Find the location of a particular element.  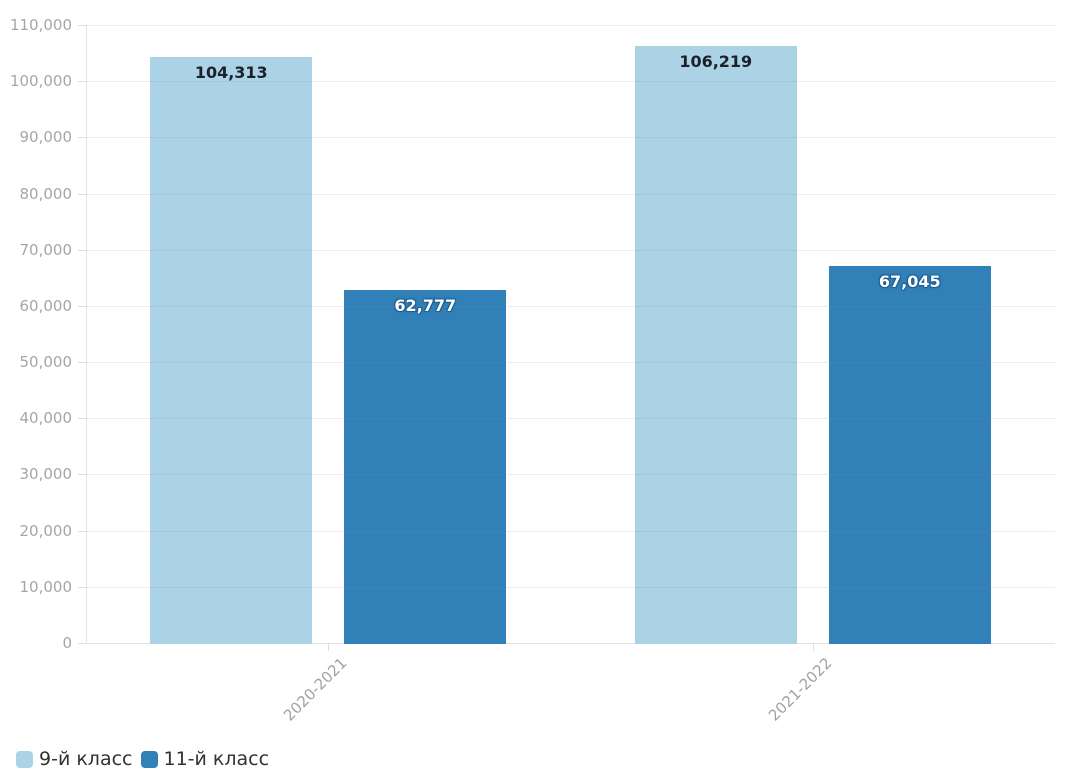

y-axis-label: 110,000 is located at coordinates (40, 25).